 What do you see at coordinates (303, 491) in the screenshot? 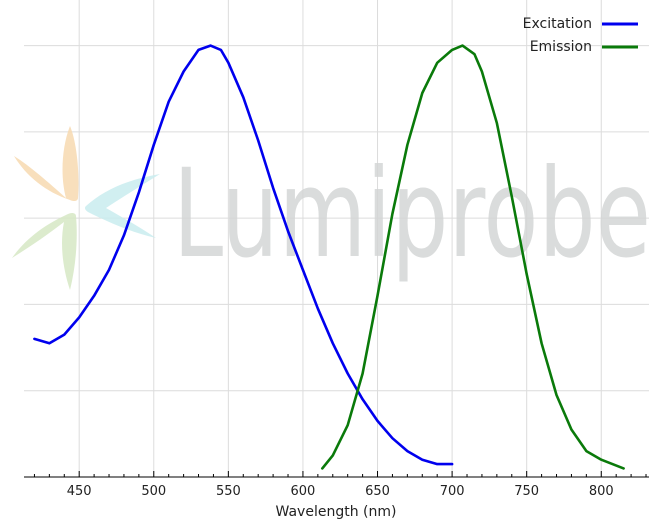
I see `x-tick-label: 600` at bounding box center [303, 491].